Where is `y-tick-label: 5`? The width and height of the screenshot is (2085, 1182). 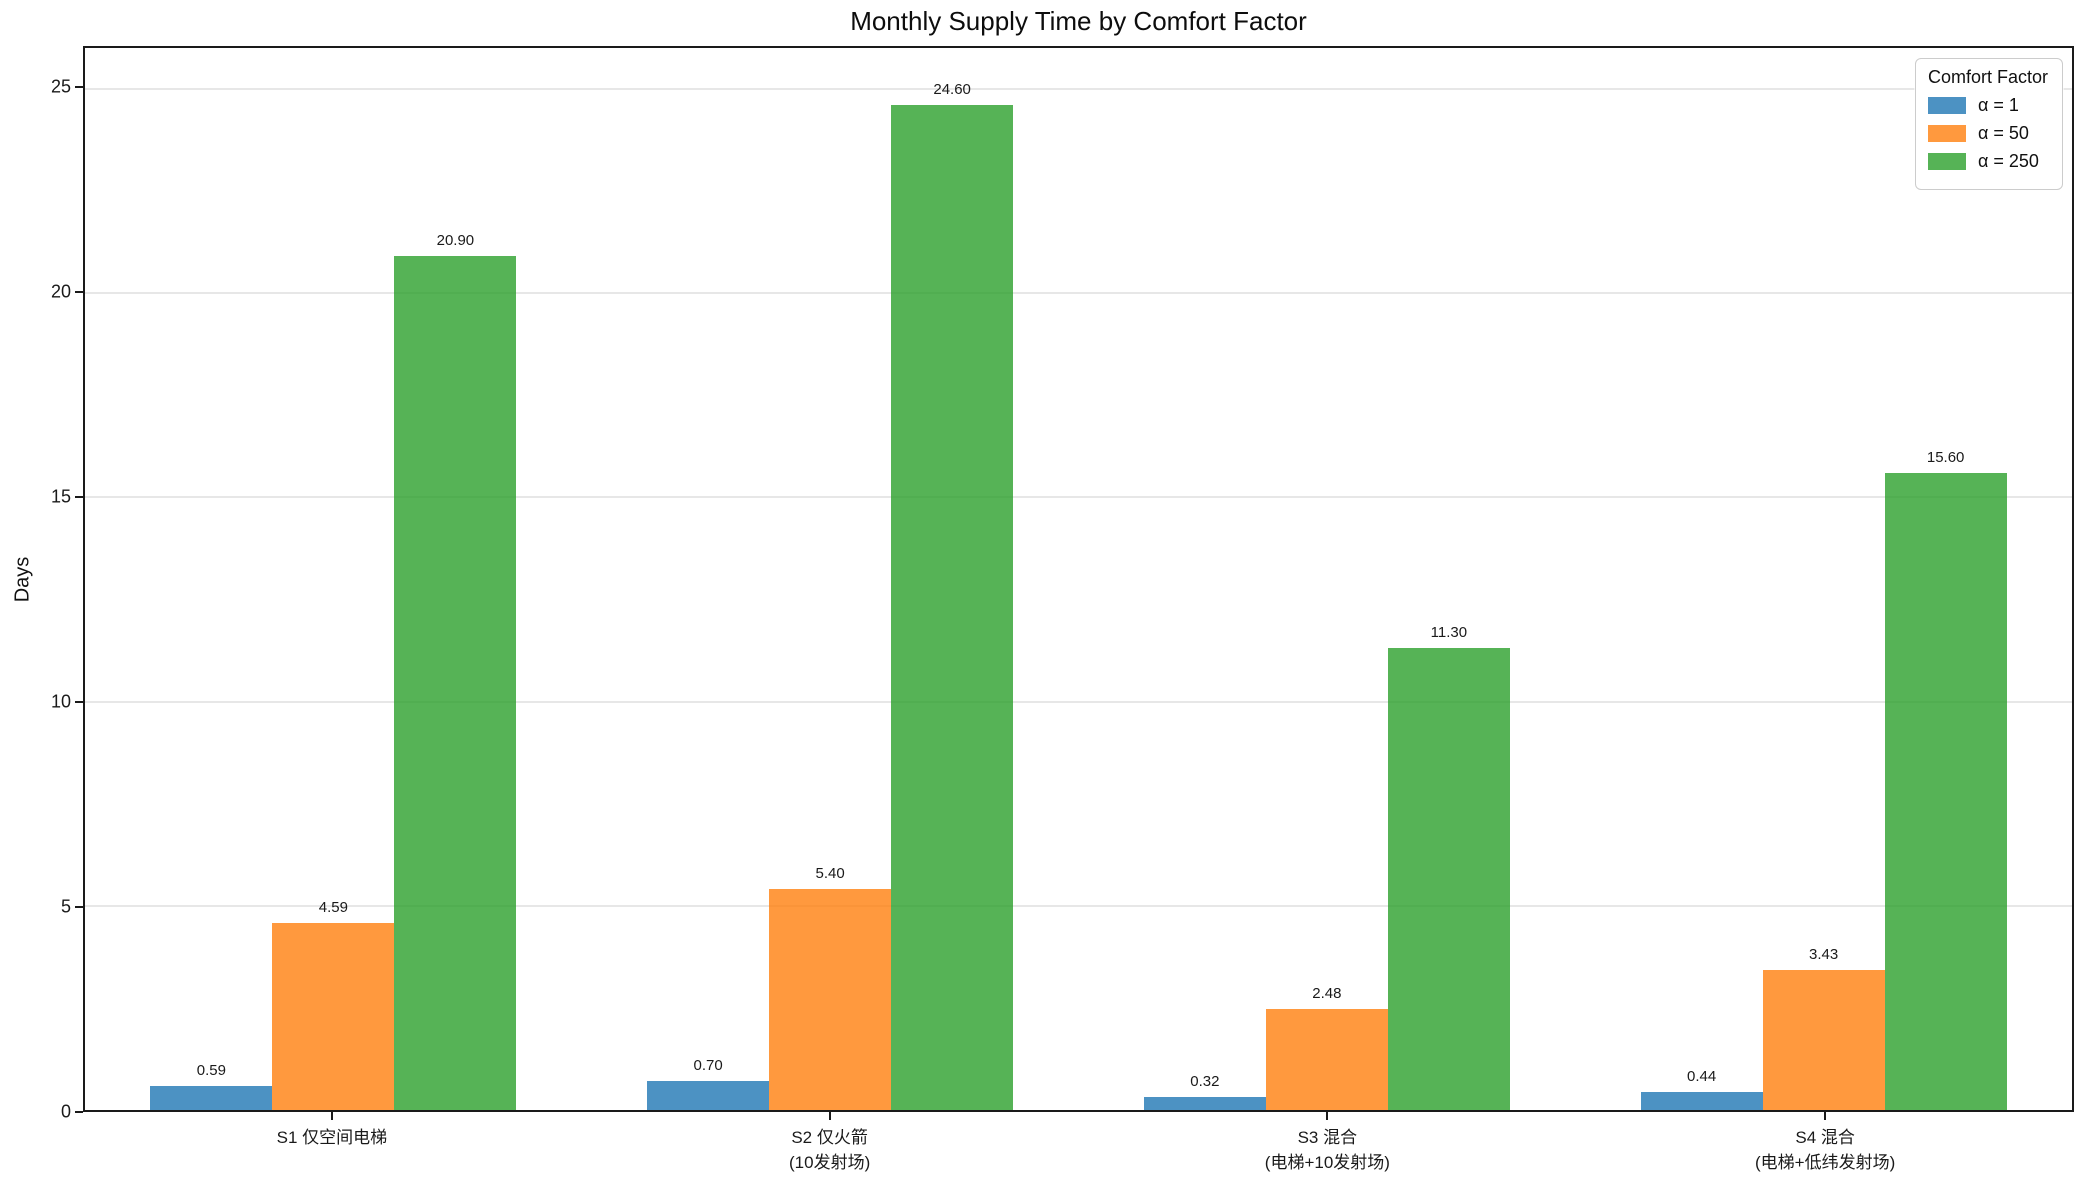 y-tick-label: 5 is located at coordinates (65, 906).